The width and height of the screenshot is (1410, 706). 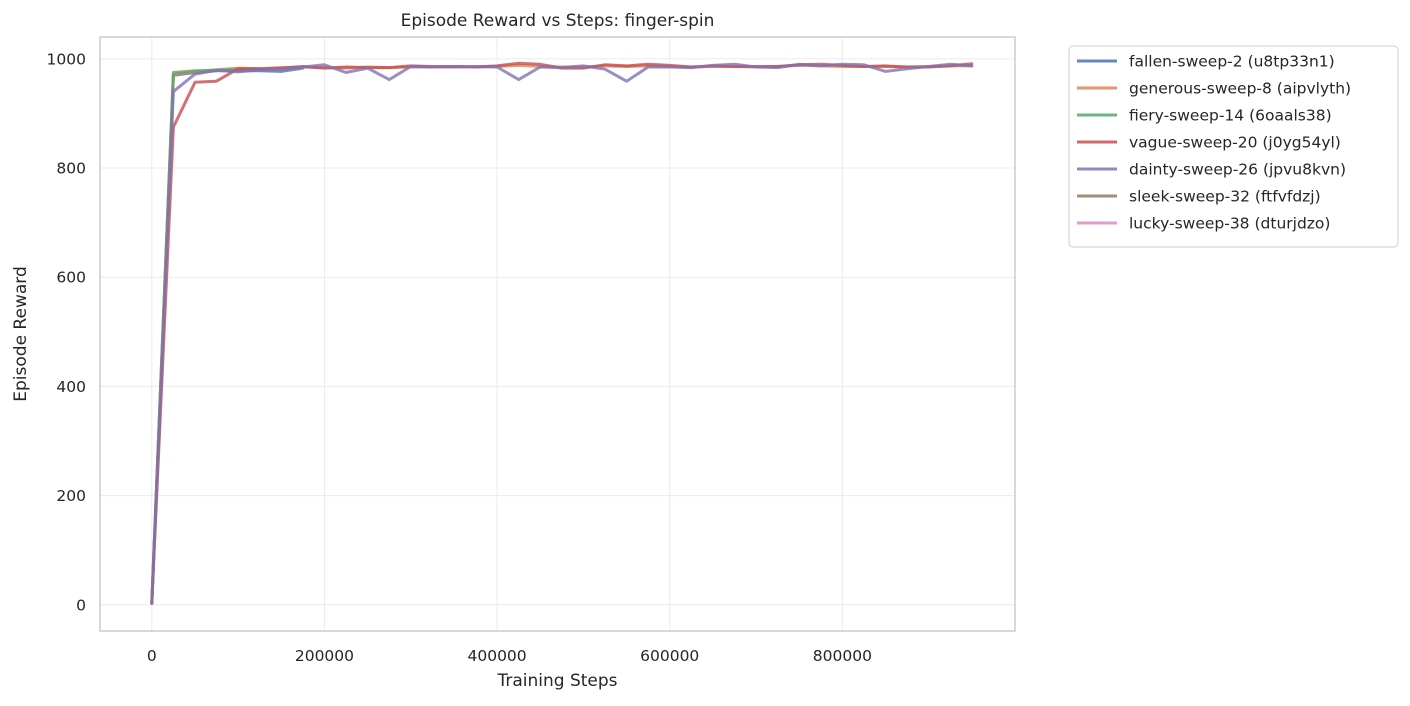 I want to click on x-tick-label: 0, so click(x=152, y=656).